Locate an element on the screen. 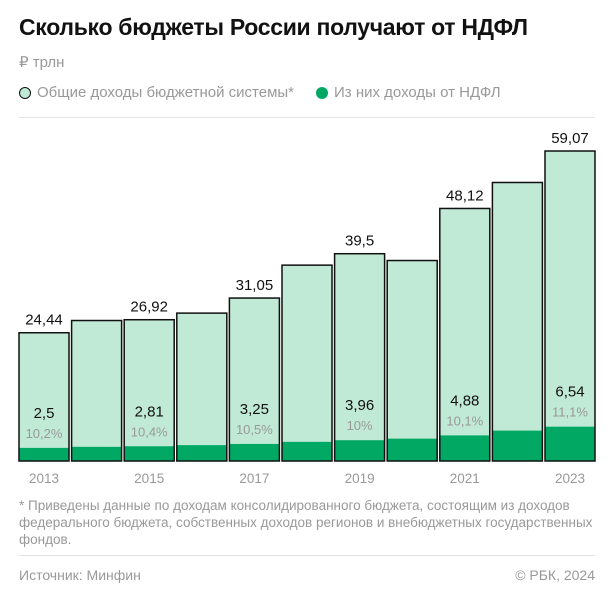 This screenshot has height=600, width=613. bar-total-2019 is located at coordinates (359, 357).